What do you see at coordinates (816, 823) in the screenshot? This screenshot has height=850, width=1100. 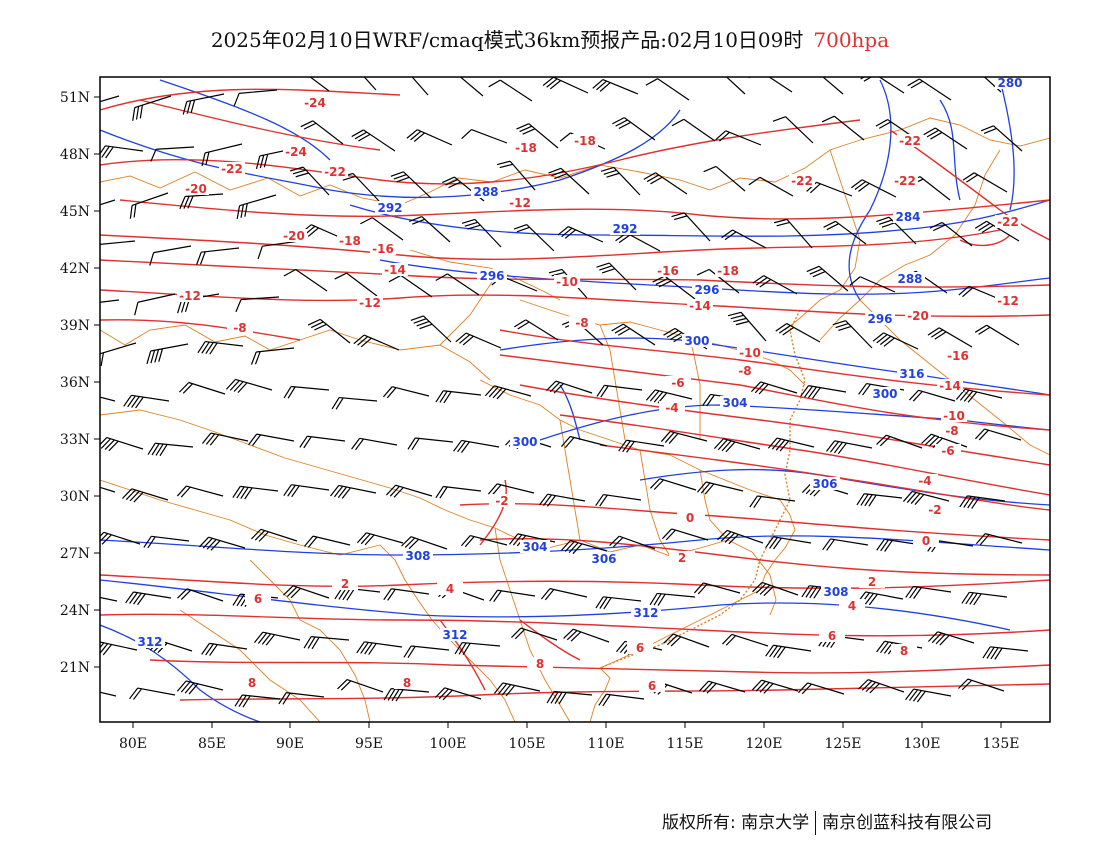 I see `footer-divider` at bounding box center [816, 823].